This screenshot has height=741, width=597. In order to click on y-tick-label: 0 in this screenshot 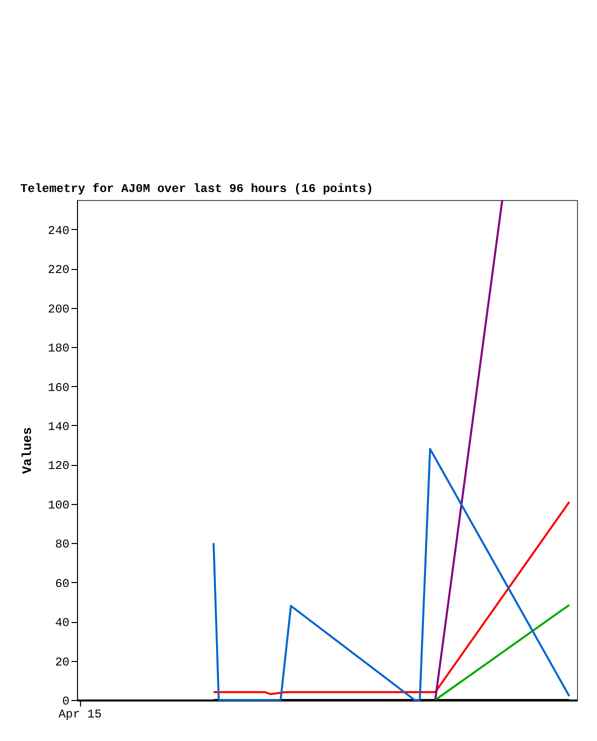, I will do `click(66, 701)`.